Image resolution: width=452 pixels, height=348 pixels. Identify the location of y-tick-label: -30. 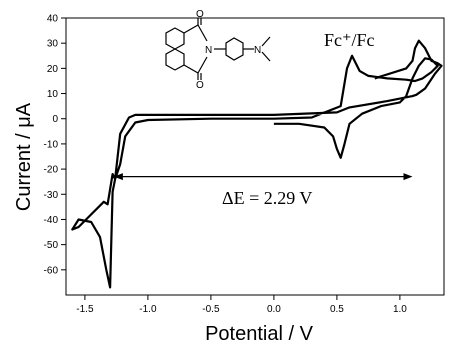
(51, 195).